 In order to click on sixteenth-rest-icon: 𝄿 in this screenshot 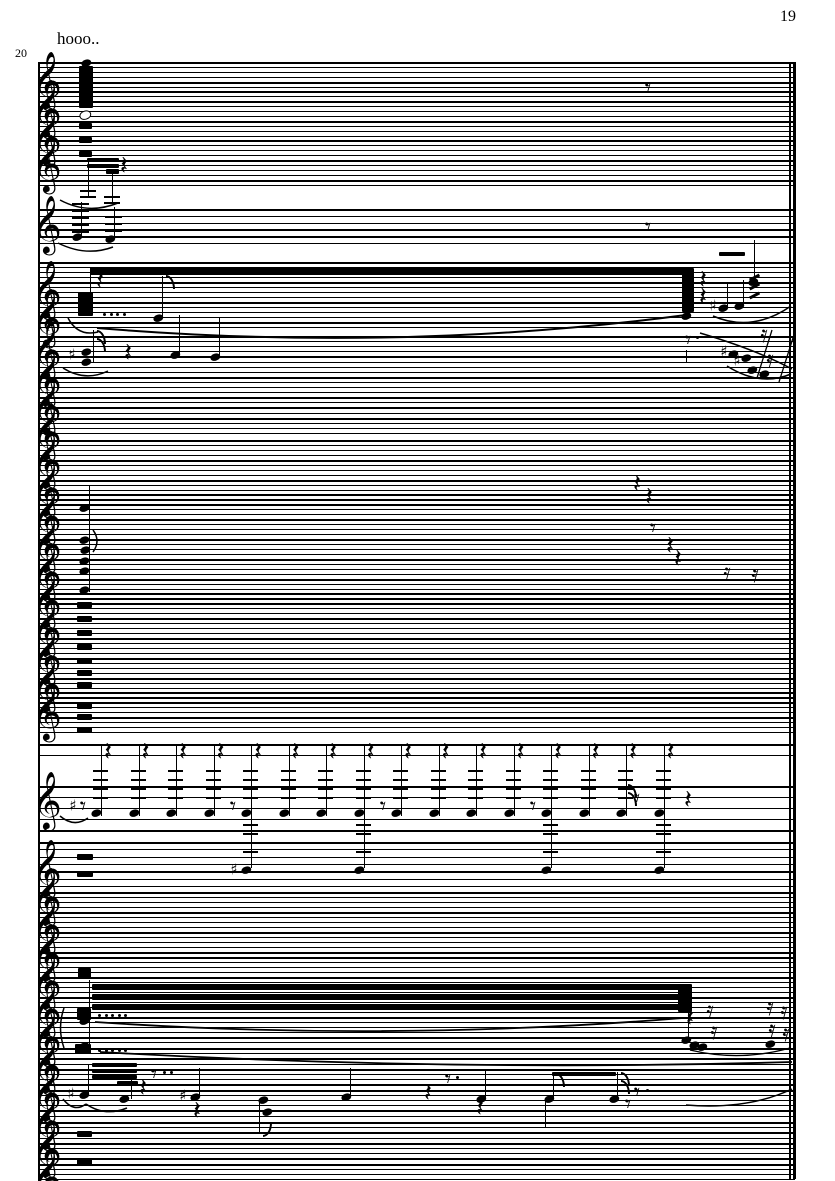, I will do `click(770, 1007)`.